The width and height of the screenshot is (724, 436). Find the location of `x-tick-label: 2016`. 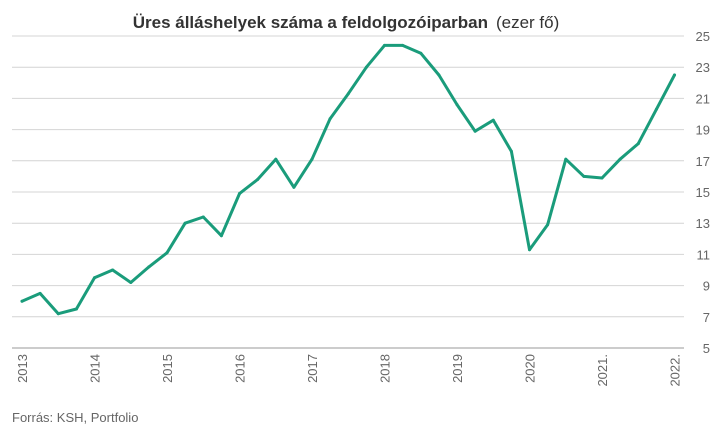

x-tick-label: 2016 is located at coordinates (240, 368).